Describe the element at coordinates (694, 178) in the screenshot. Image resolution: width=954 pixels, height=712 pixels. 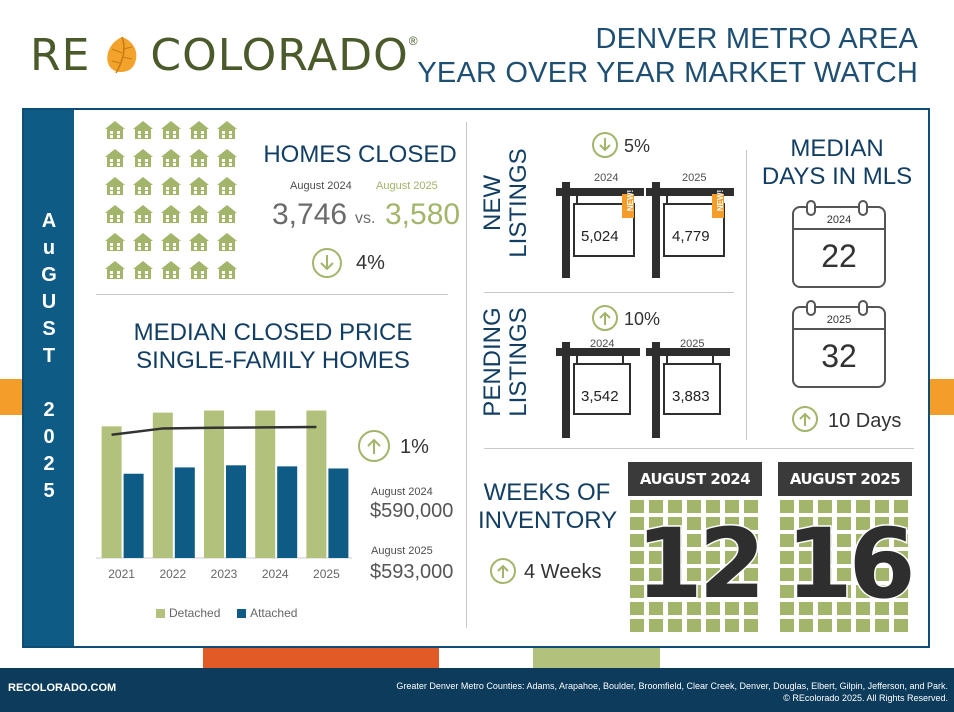
I see `new-listings-year-2025: 2025` at that location.